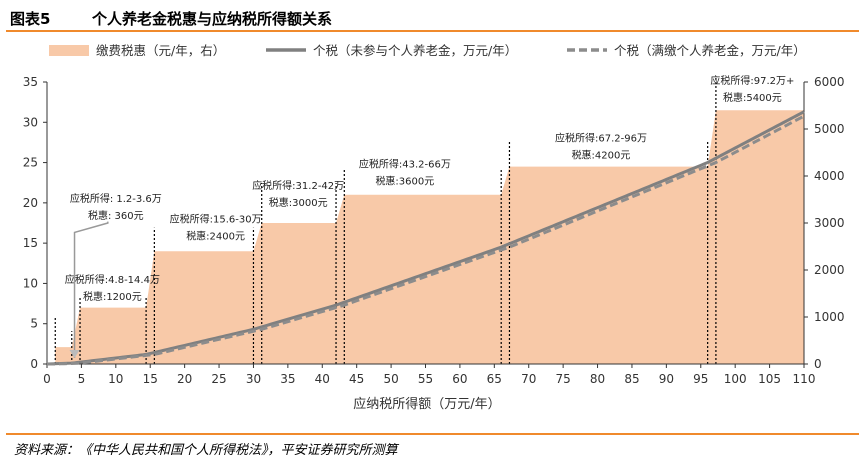 Image resolution: width=865 pixels, height=466 pixels. I want to click on footer-rule, so click(432, 434).